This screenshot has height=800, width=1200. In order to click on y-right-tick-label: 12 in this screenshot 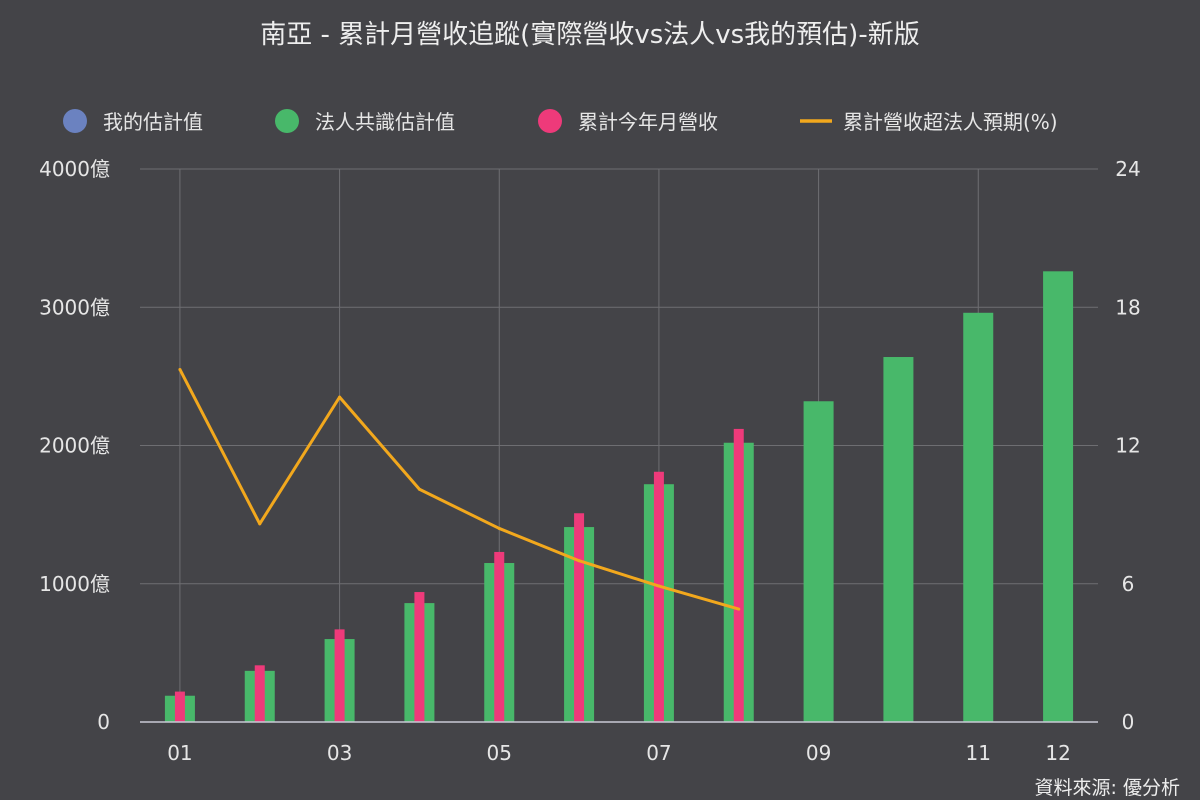, I will do `click(1127, 446)`.